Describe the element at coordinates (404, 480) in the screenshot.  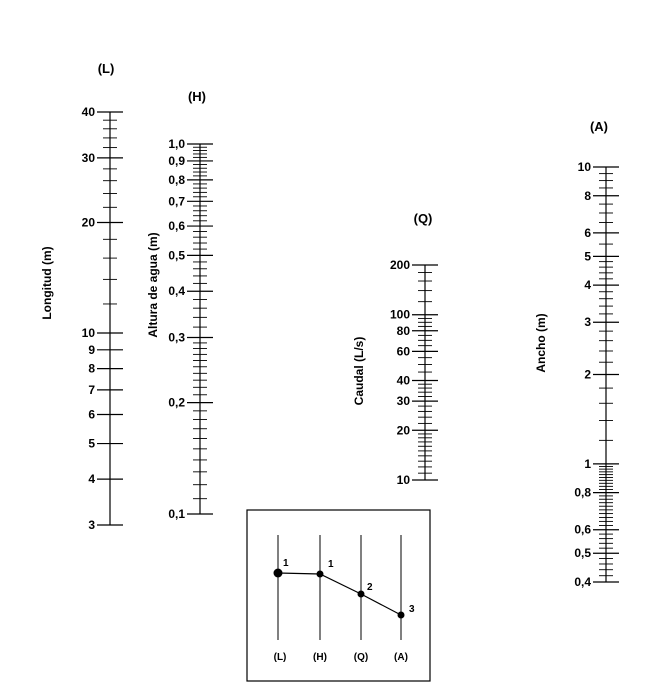
I see `tick-label-q: 10` at that location.